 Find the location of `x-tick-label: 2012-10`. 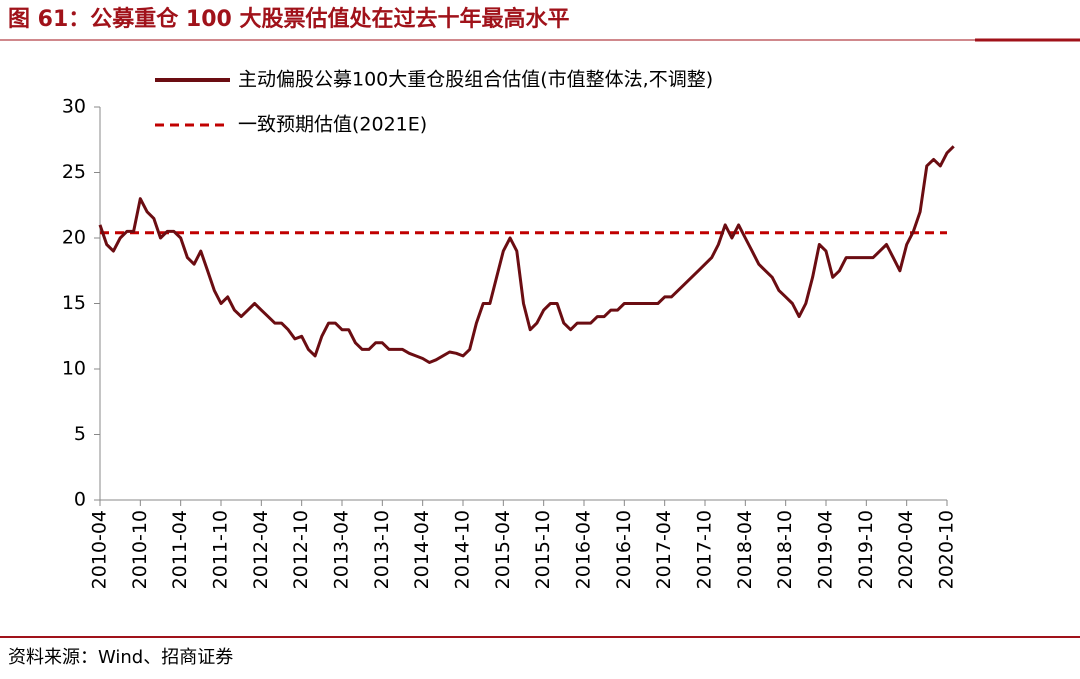

x-tick-label: 2012-10 is located at coordinates (301, 549).